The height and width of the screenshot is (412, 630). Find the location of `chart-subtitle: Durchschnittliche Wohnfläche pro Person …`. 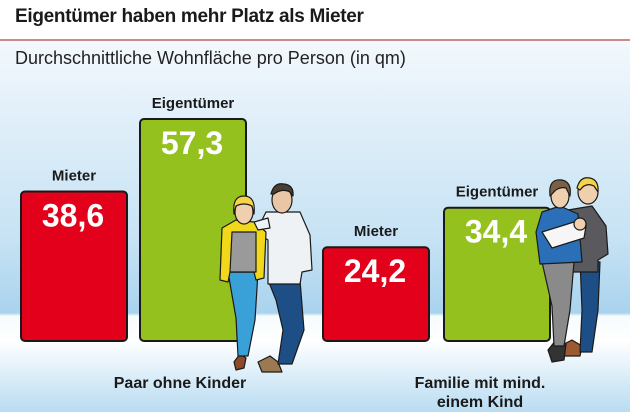

chart-subtitle: Durchschnittliche Wohnfläche pro Person … is located at coordinates (210, 58).